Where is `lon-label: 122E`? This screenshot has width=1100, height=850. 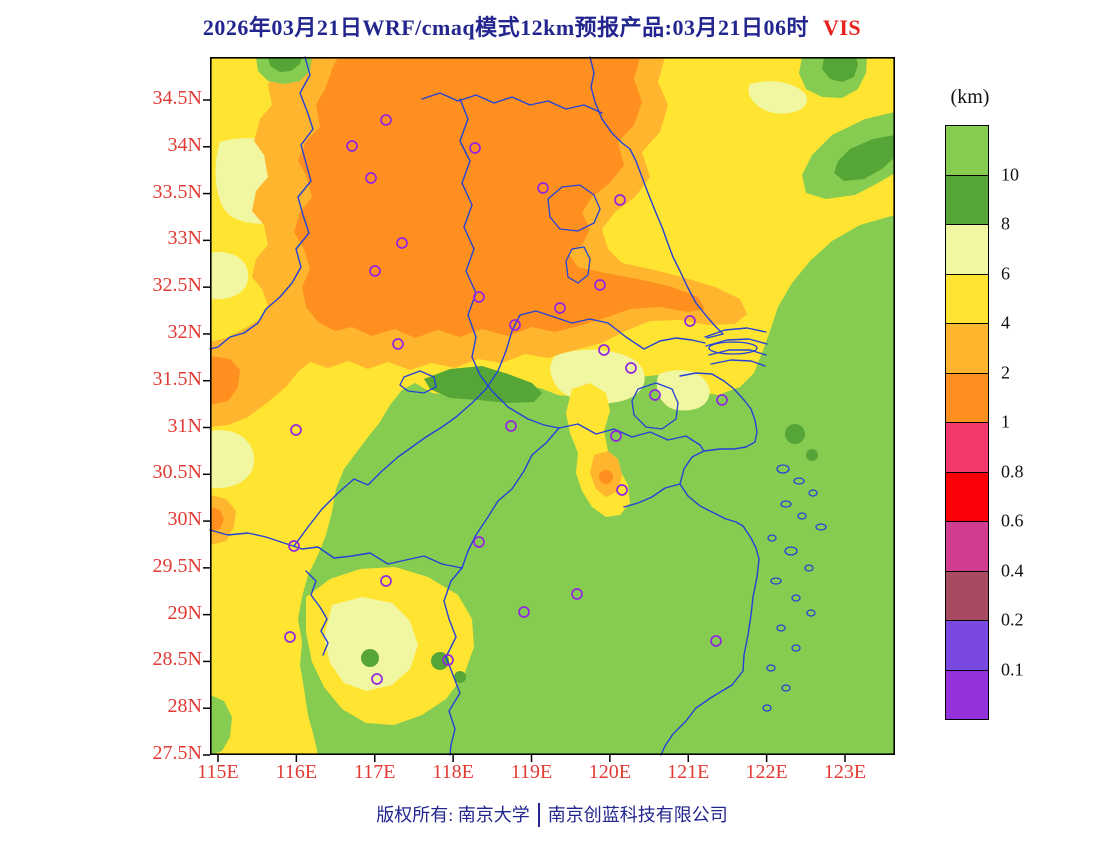
lon-label: 122E is located at coordinates (766, 772).